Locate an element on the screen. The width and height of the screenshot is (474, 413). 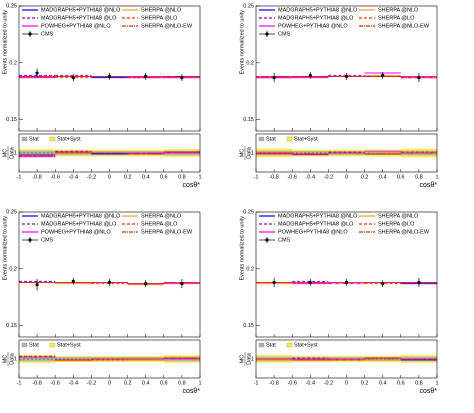
x-tick-label: -0.6 is located at coordinates (54, 177).